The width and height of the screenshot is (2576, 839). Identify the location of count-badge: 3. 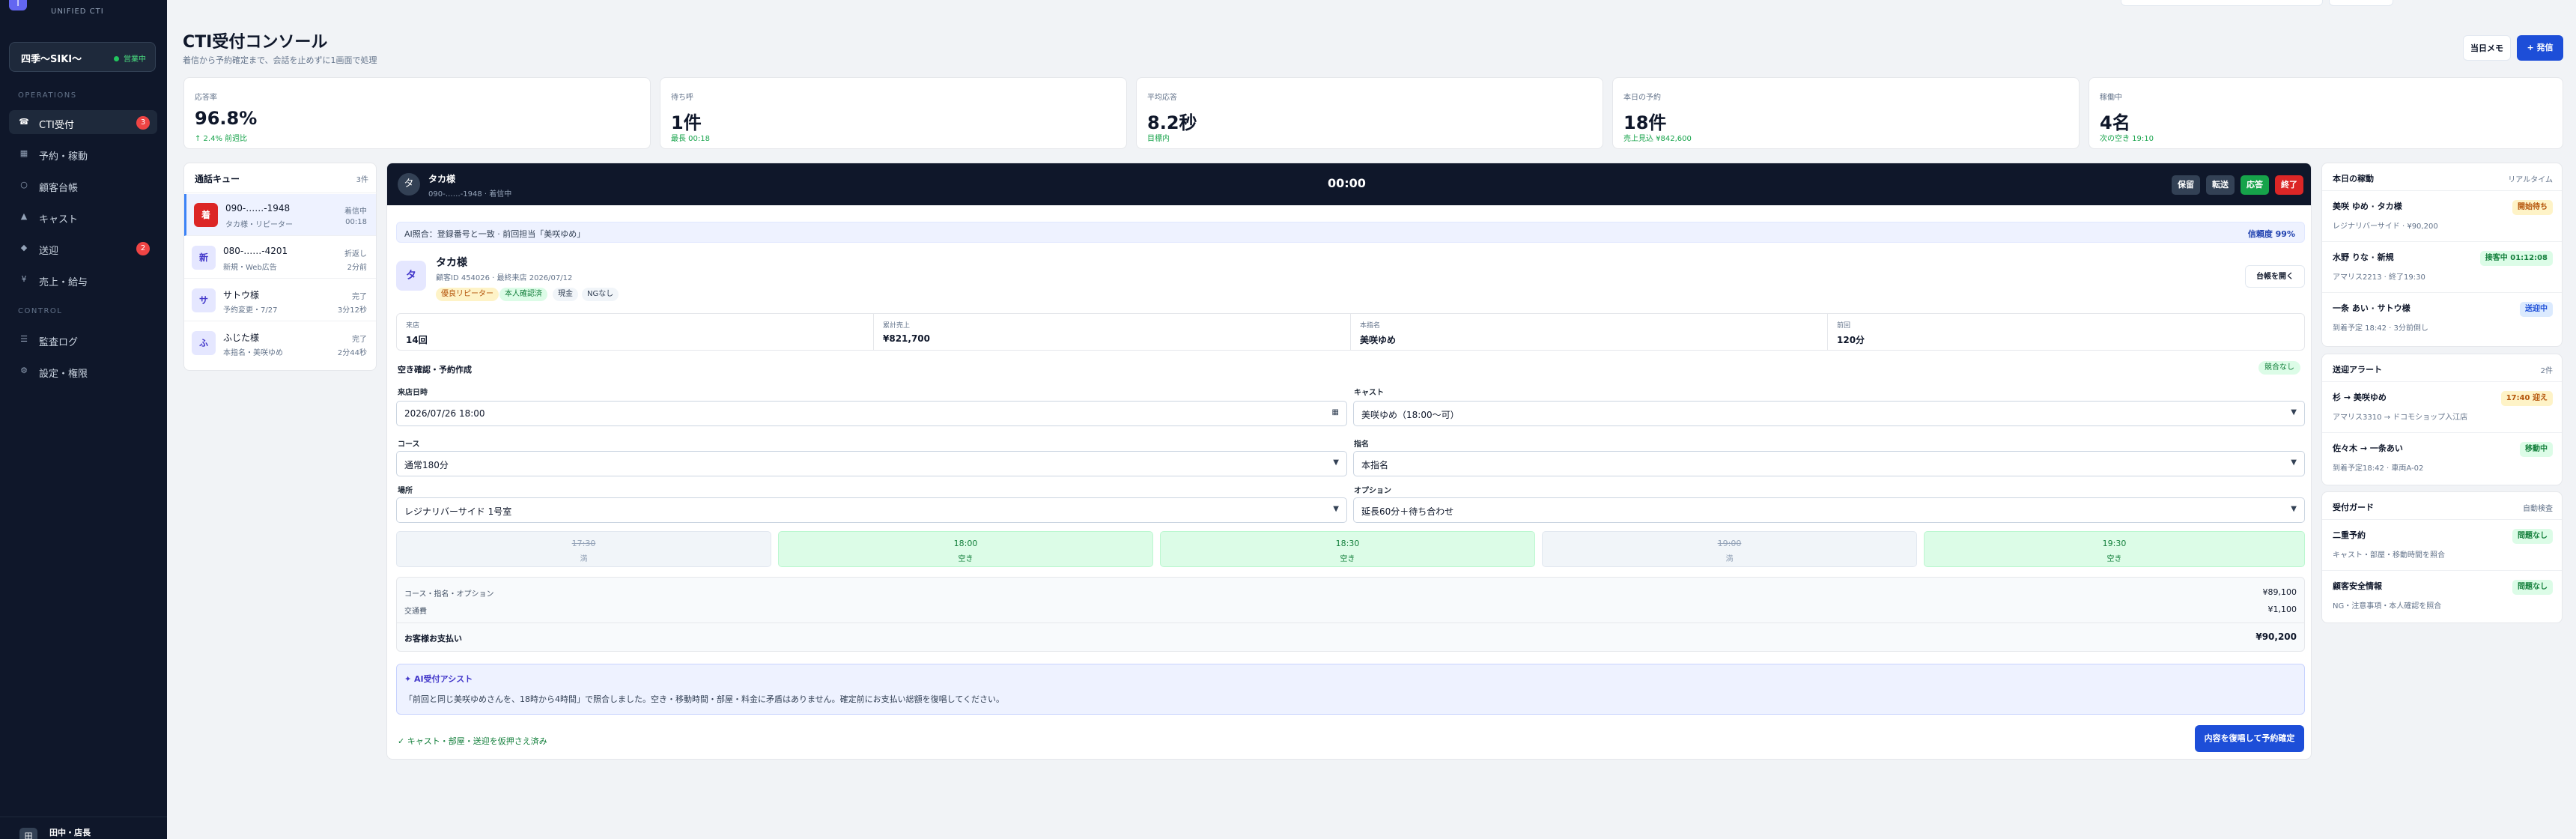
(143, 123).